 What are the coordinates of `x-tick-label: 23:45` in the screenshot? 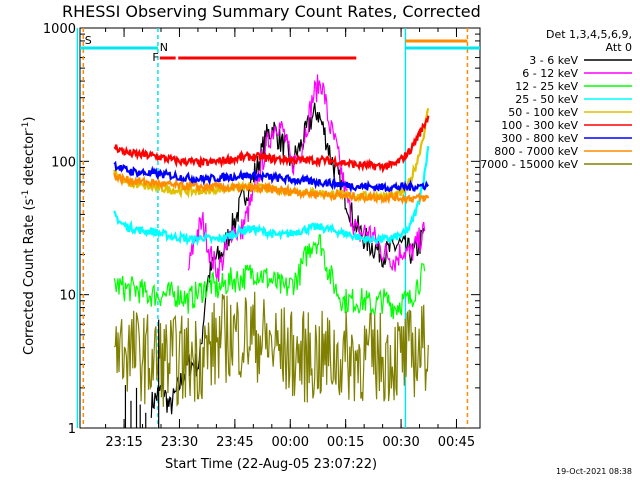 It's located at (234, 442).